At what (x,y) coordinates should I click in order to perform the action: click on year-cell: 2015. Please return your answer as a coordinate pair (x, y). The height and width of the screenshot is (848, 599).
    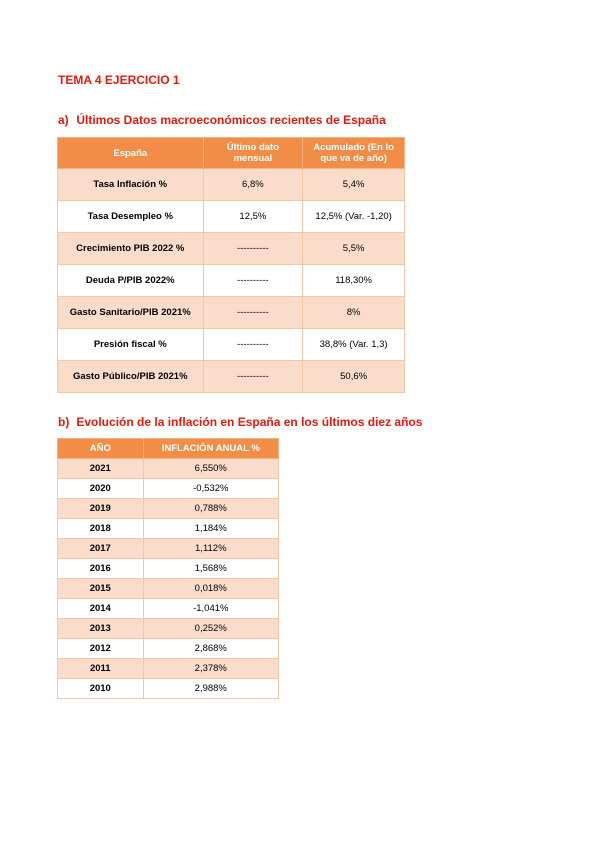
    Looking at the image, I should click on (100, 588).